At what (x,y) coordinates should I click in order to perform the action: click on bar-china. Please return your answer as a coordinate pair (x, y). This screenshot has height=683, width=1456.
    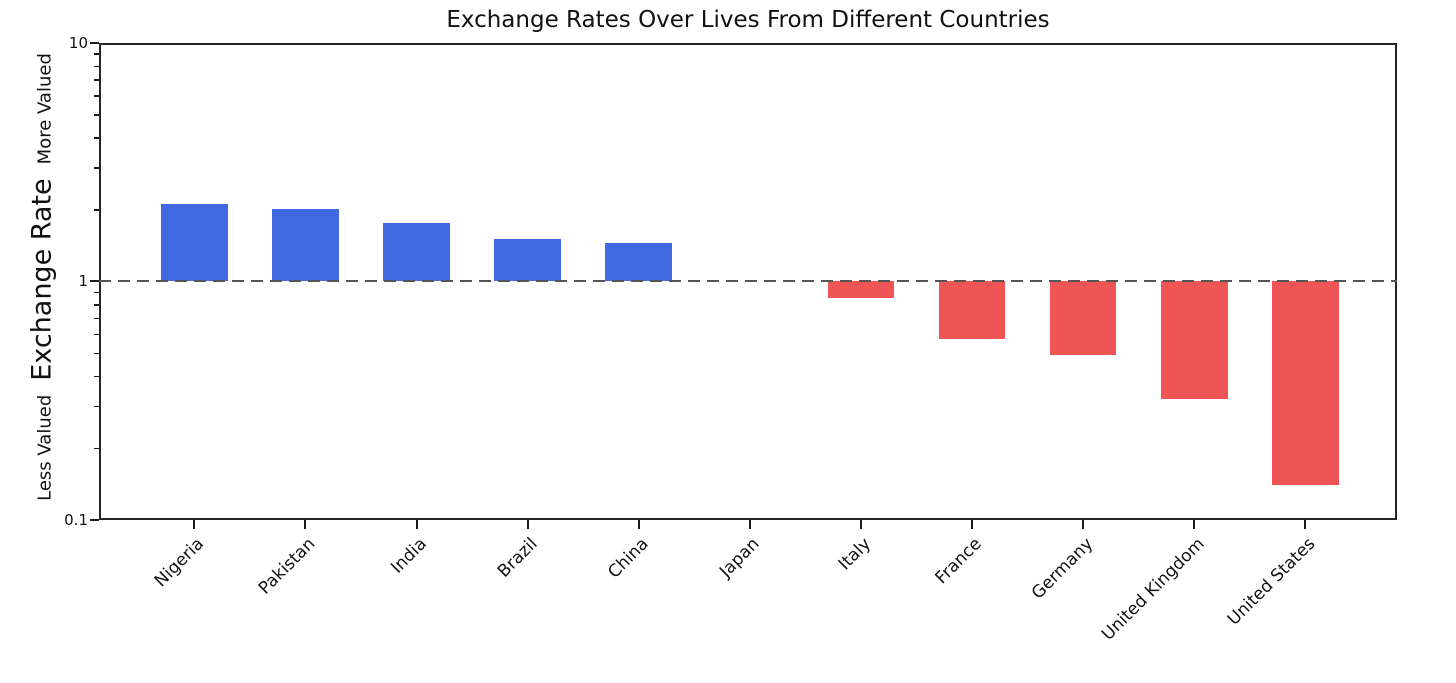
    Looking at the image, I should click on (639, 261).